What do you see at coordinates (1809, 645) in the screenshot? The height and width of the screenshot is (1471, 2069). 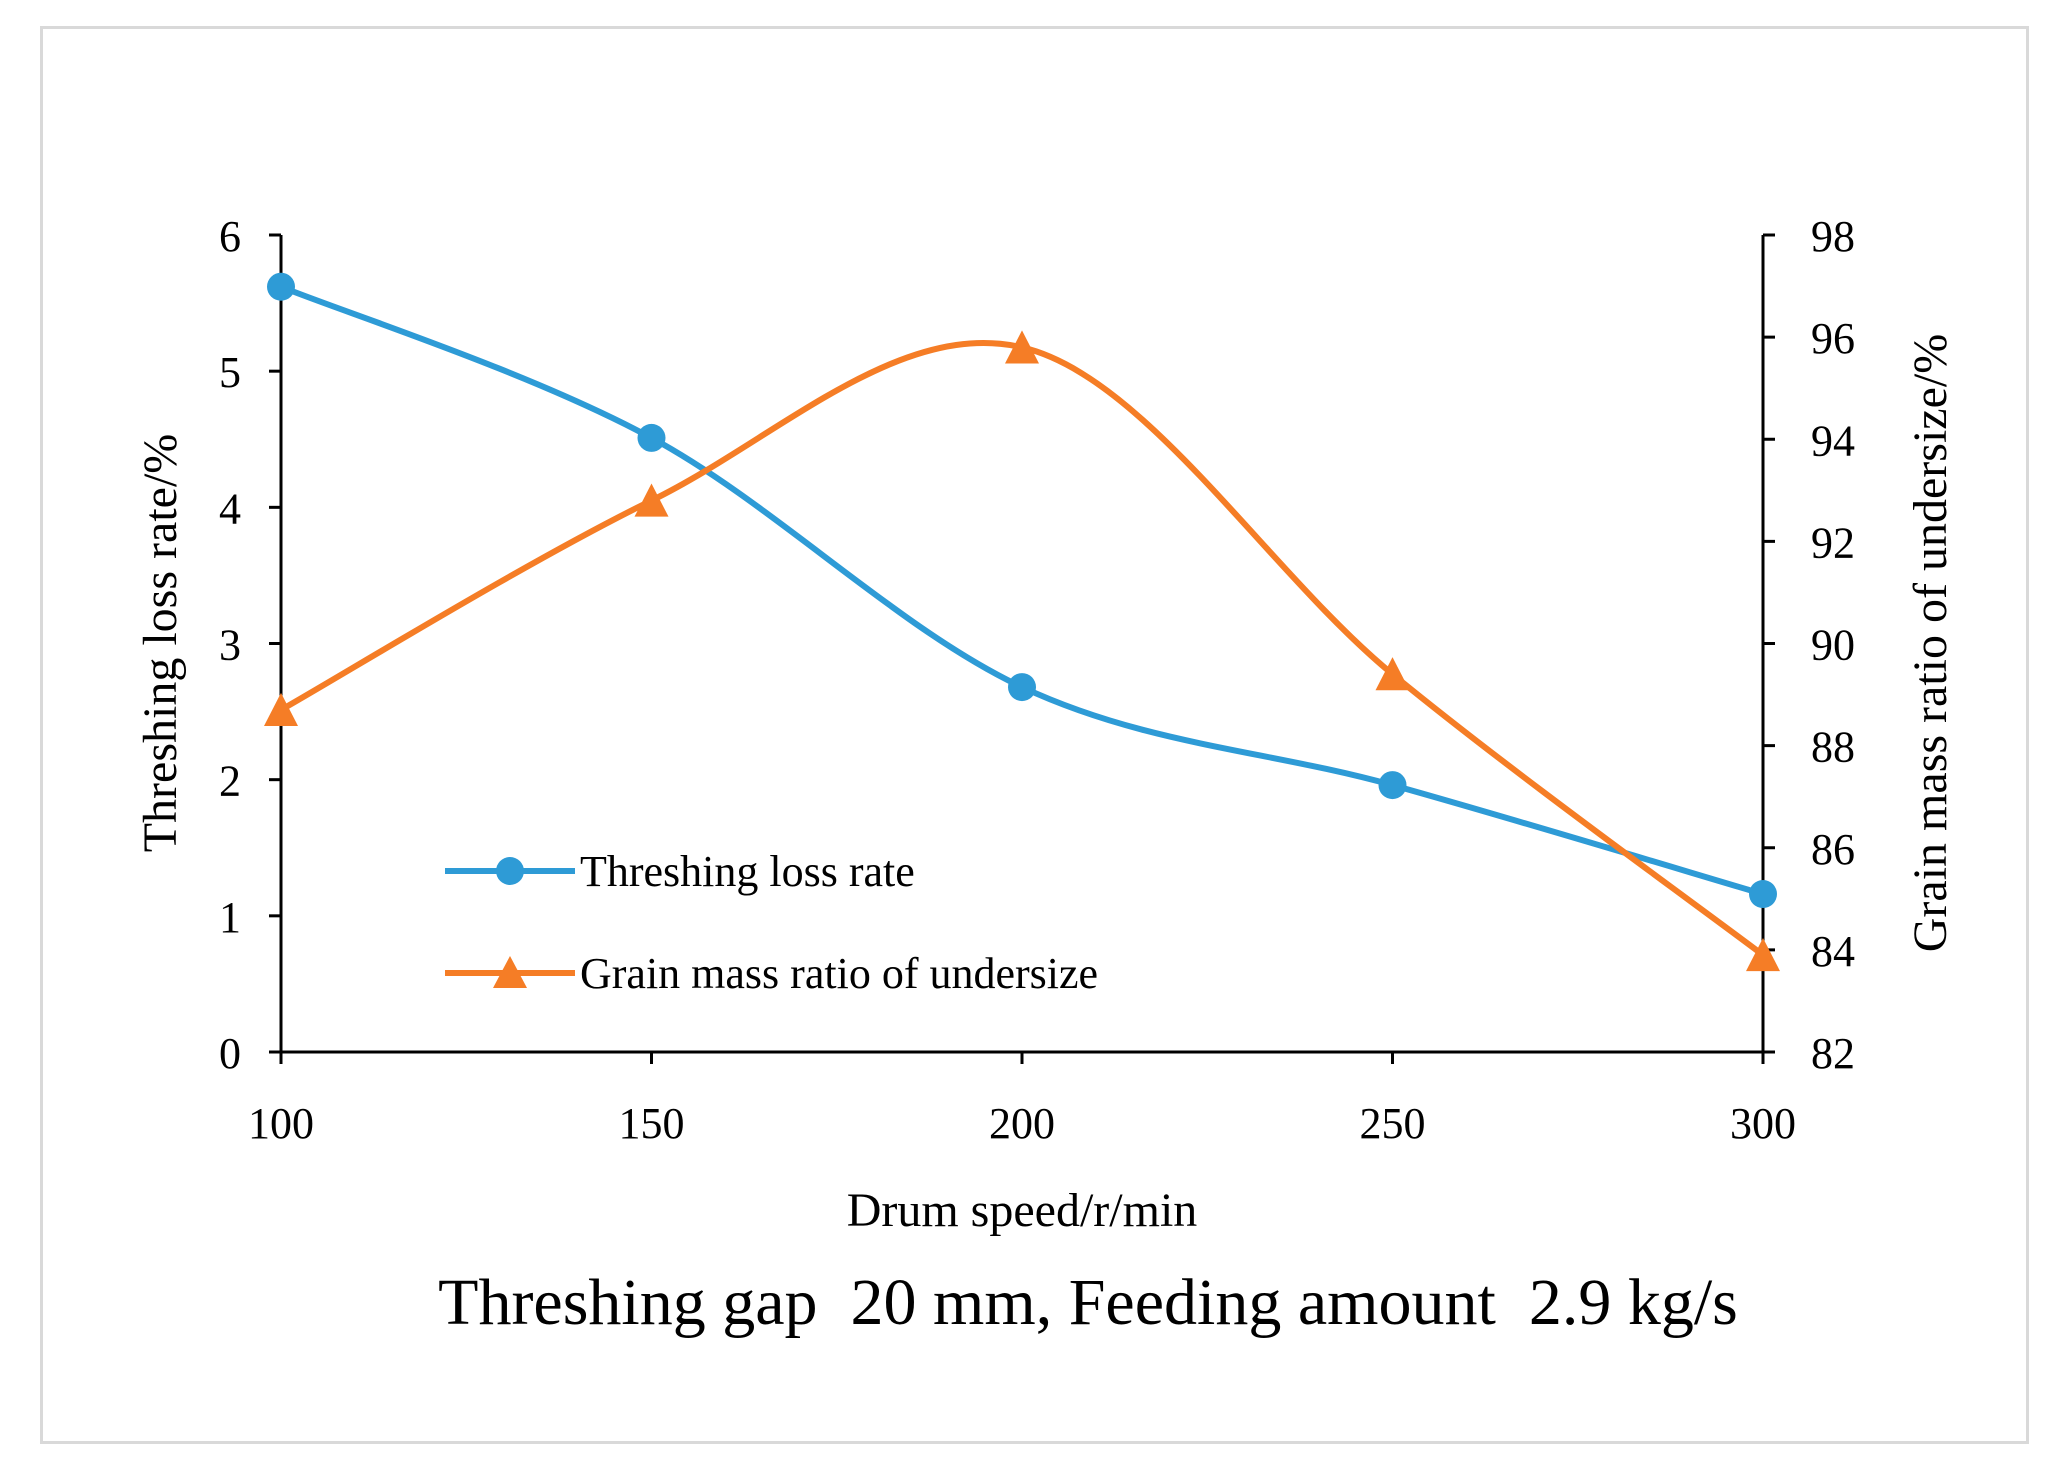 I see `right-y-axis-ticks: 82 84 86 88 90 92 94 96 98` at bounding box center [1809, 645].